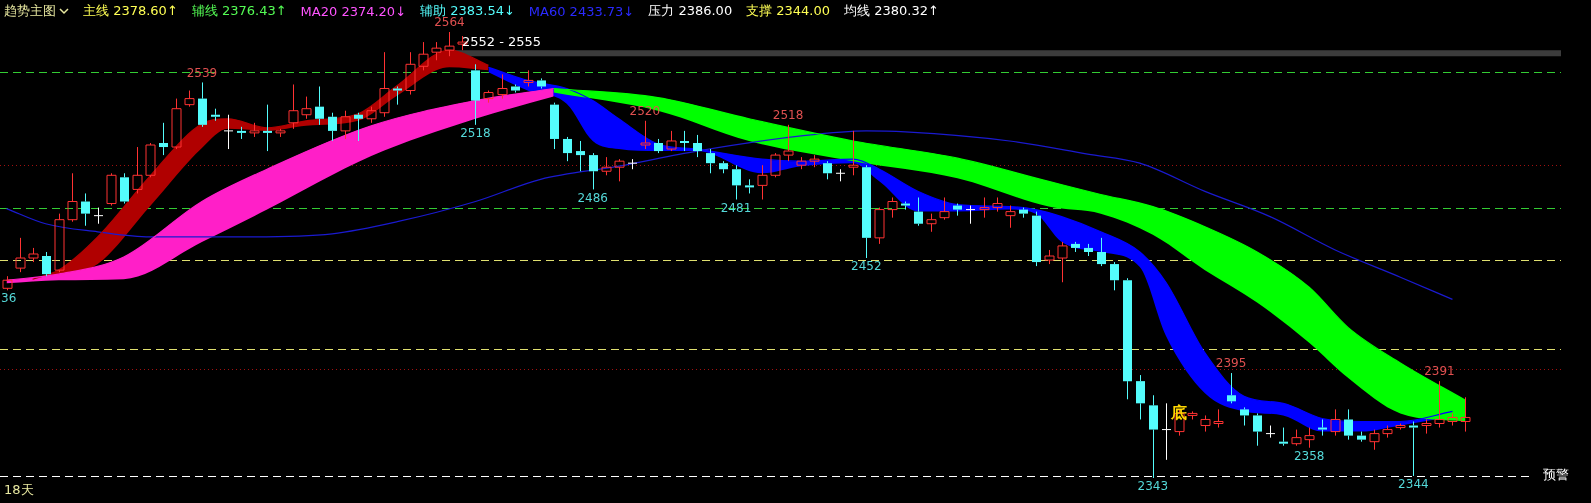 Image resolution: width=1591 pixels, height=503 pixels. What do you see at coordinates (19, 490) in the screenshot?
I see `text: 18天` at bounding box center [19, 490].